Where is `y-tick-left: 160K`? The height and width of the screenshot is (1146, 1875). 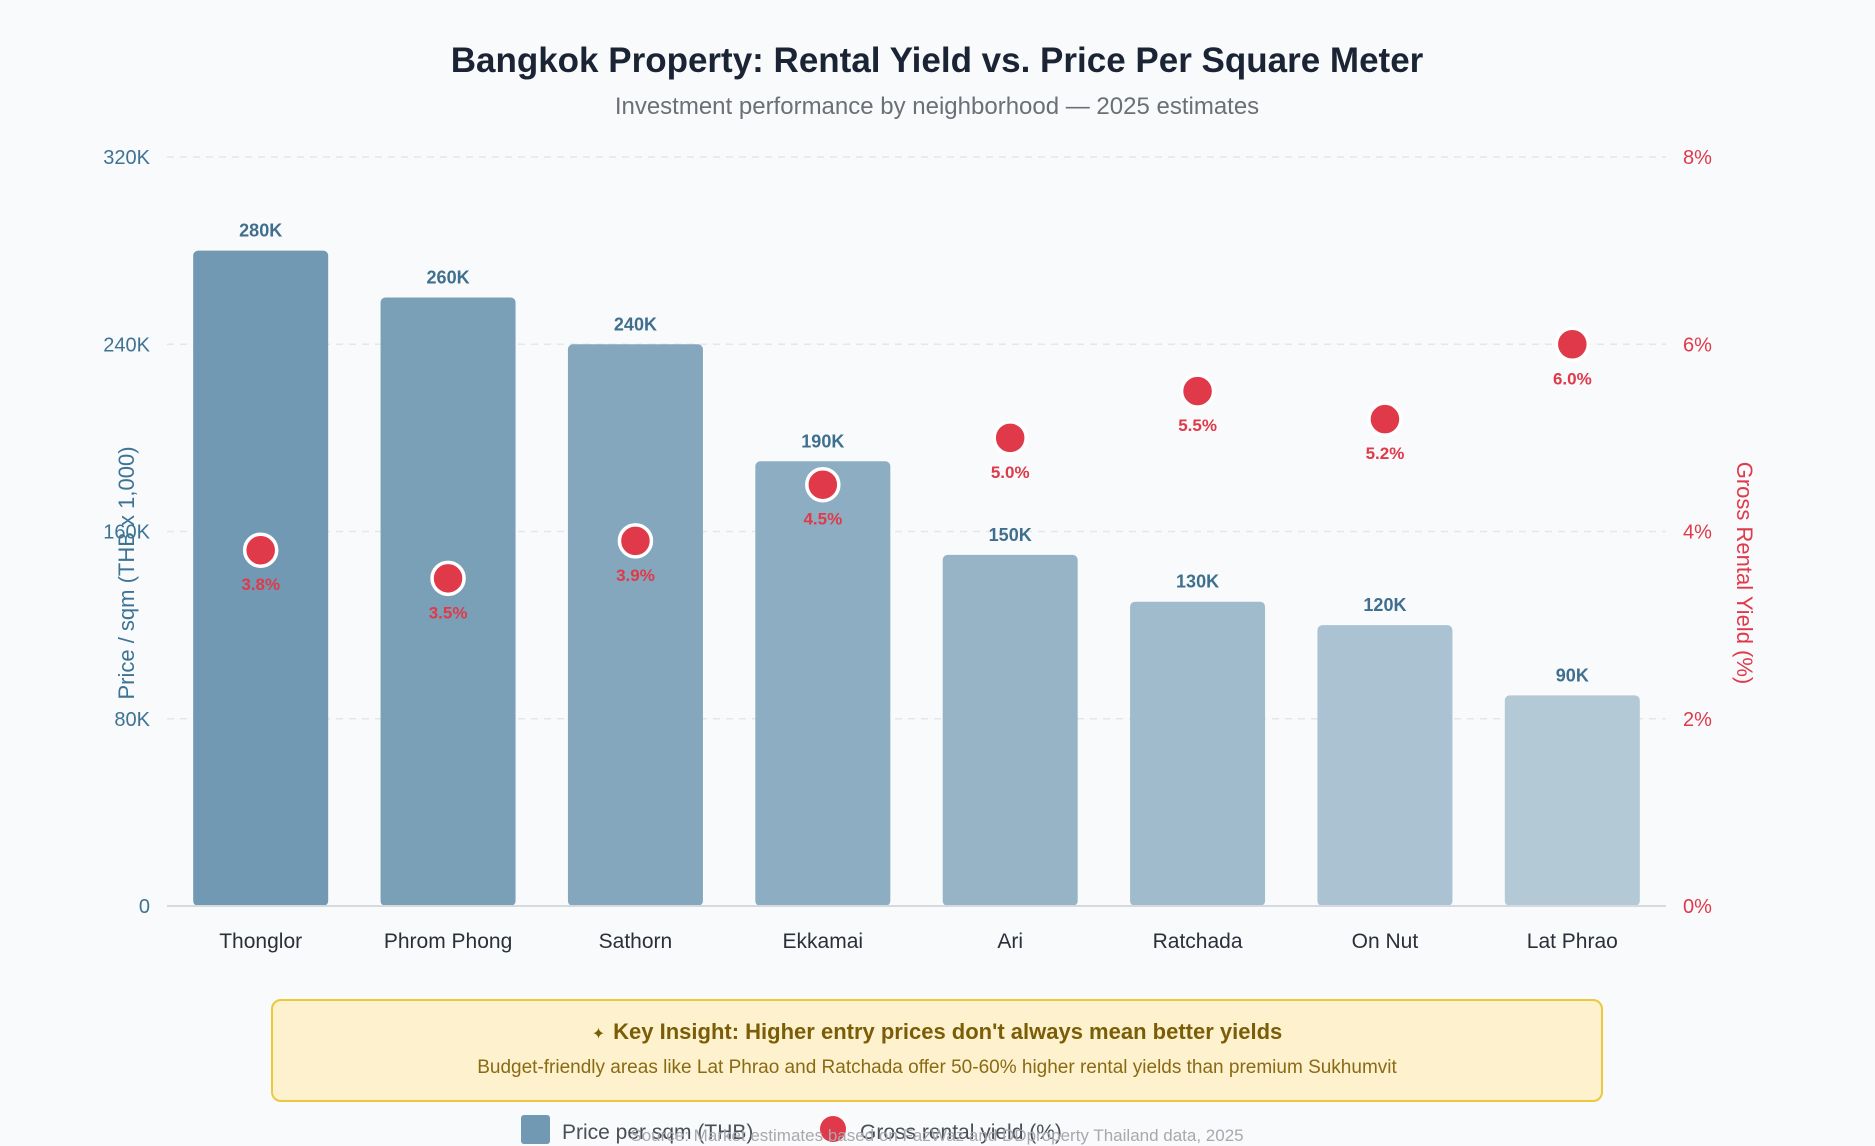 y-tick-left: 160K is located at coordinates (126, 533).